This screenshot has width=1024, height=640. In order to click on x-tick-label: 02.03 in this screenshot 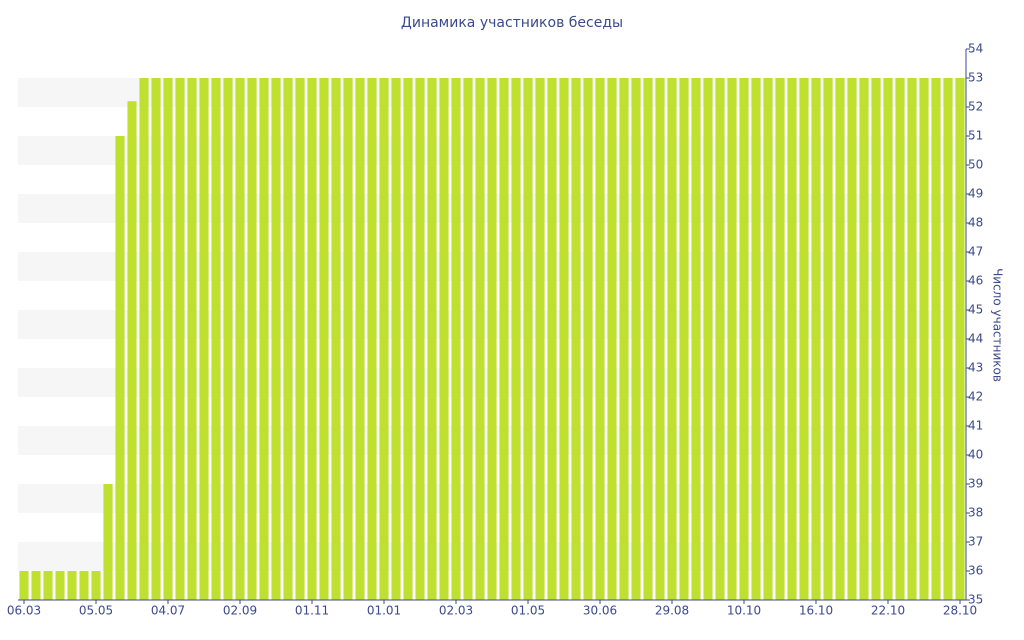, I will do `click(456, 611)`.